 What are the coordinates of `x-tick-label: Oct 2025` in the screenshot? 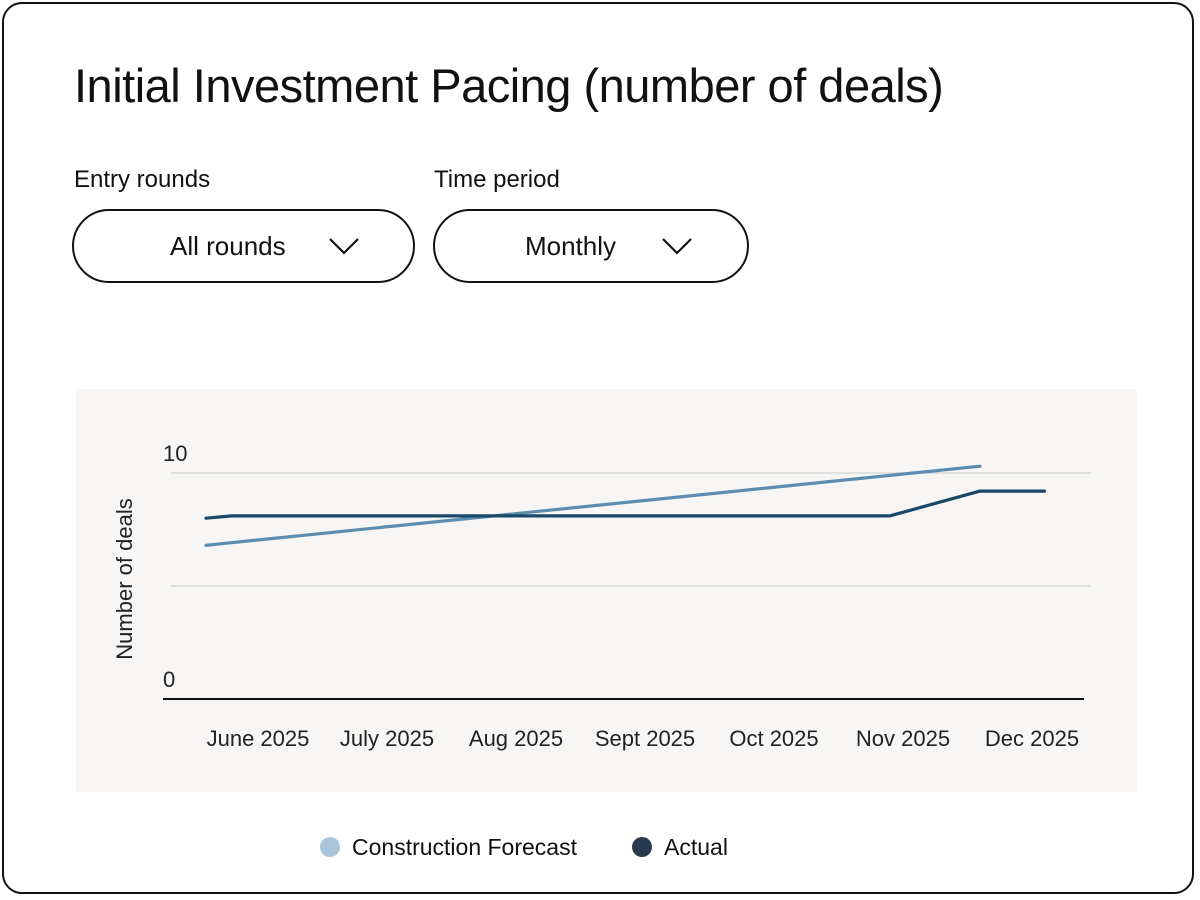 It's located at (773, 738).